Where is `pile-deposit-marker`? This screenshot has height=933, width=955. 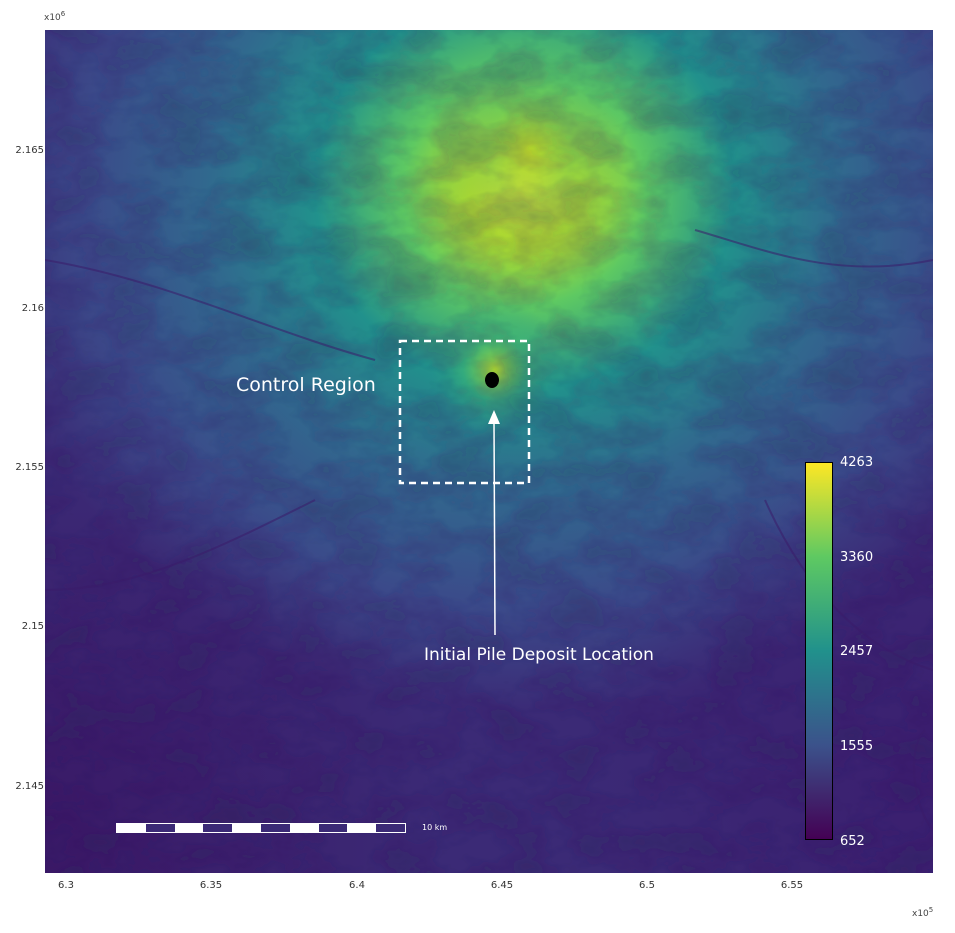 pile-deposit-marker is located at coordinates (492, 380).